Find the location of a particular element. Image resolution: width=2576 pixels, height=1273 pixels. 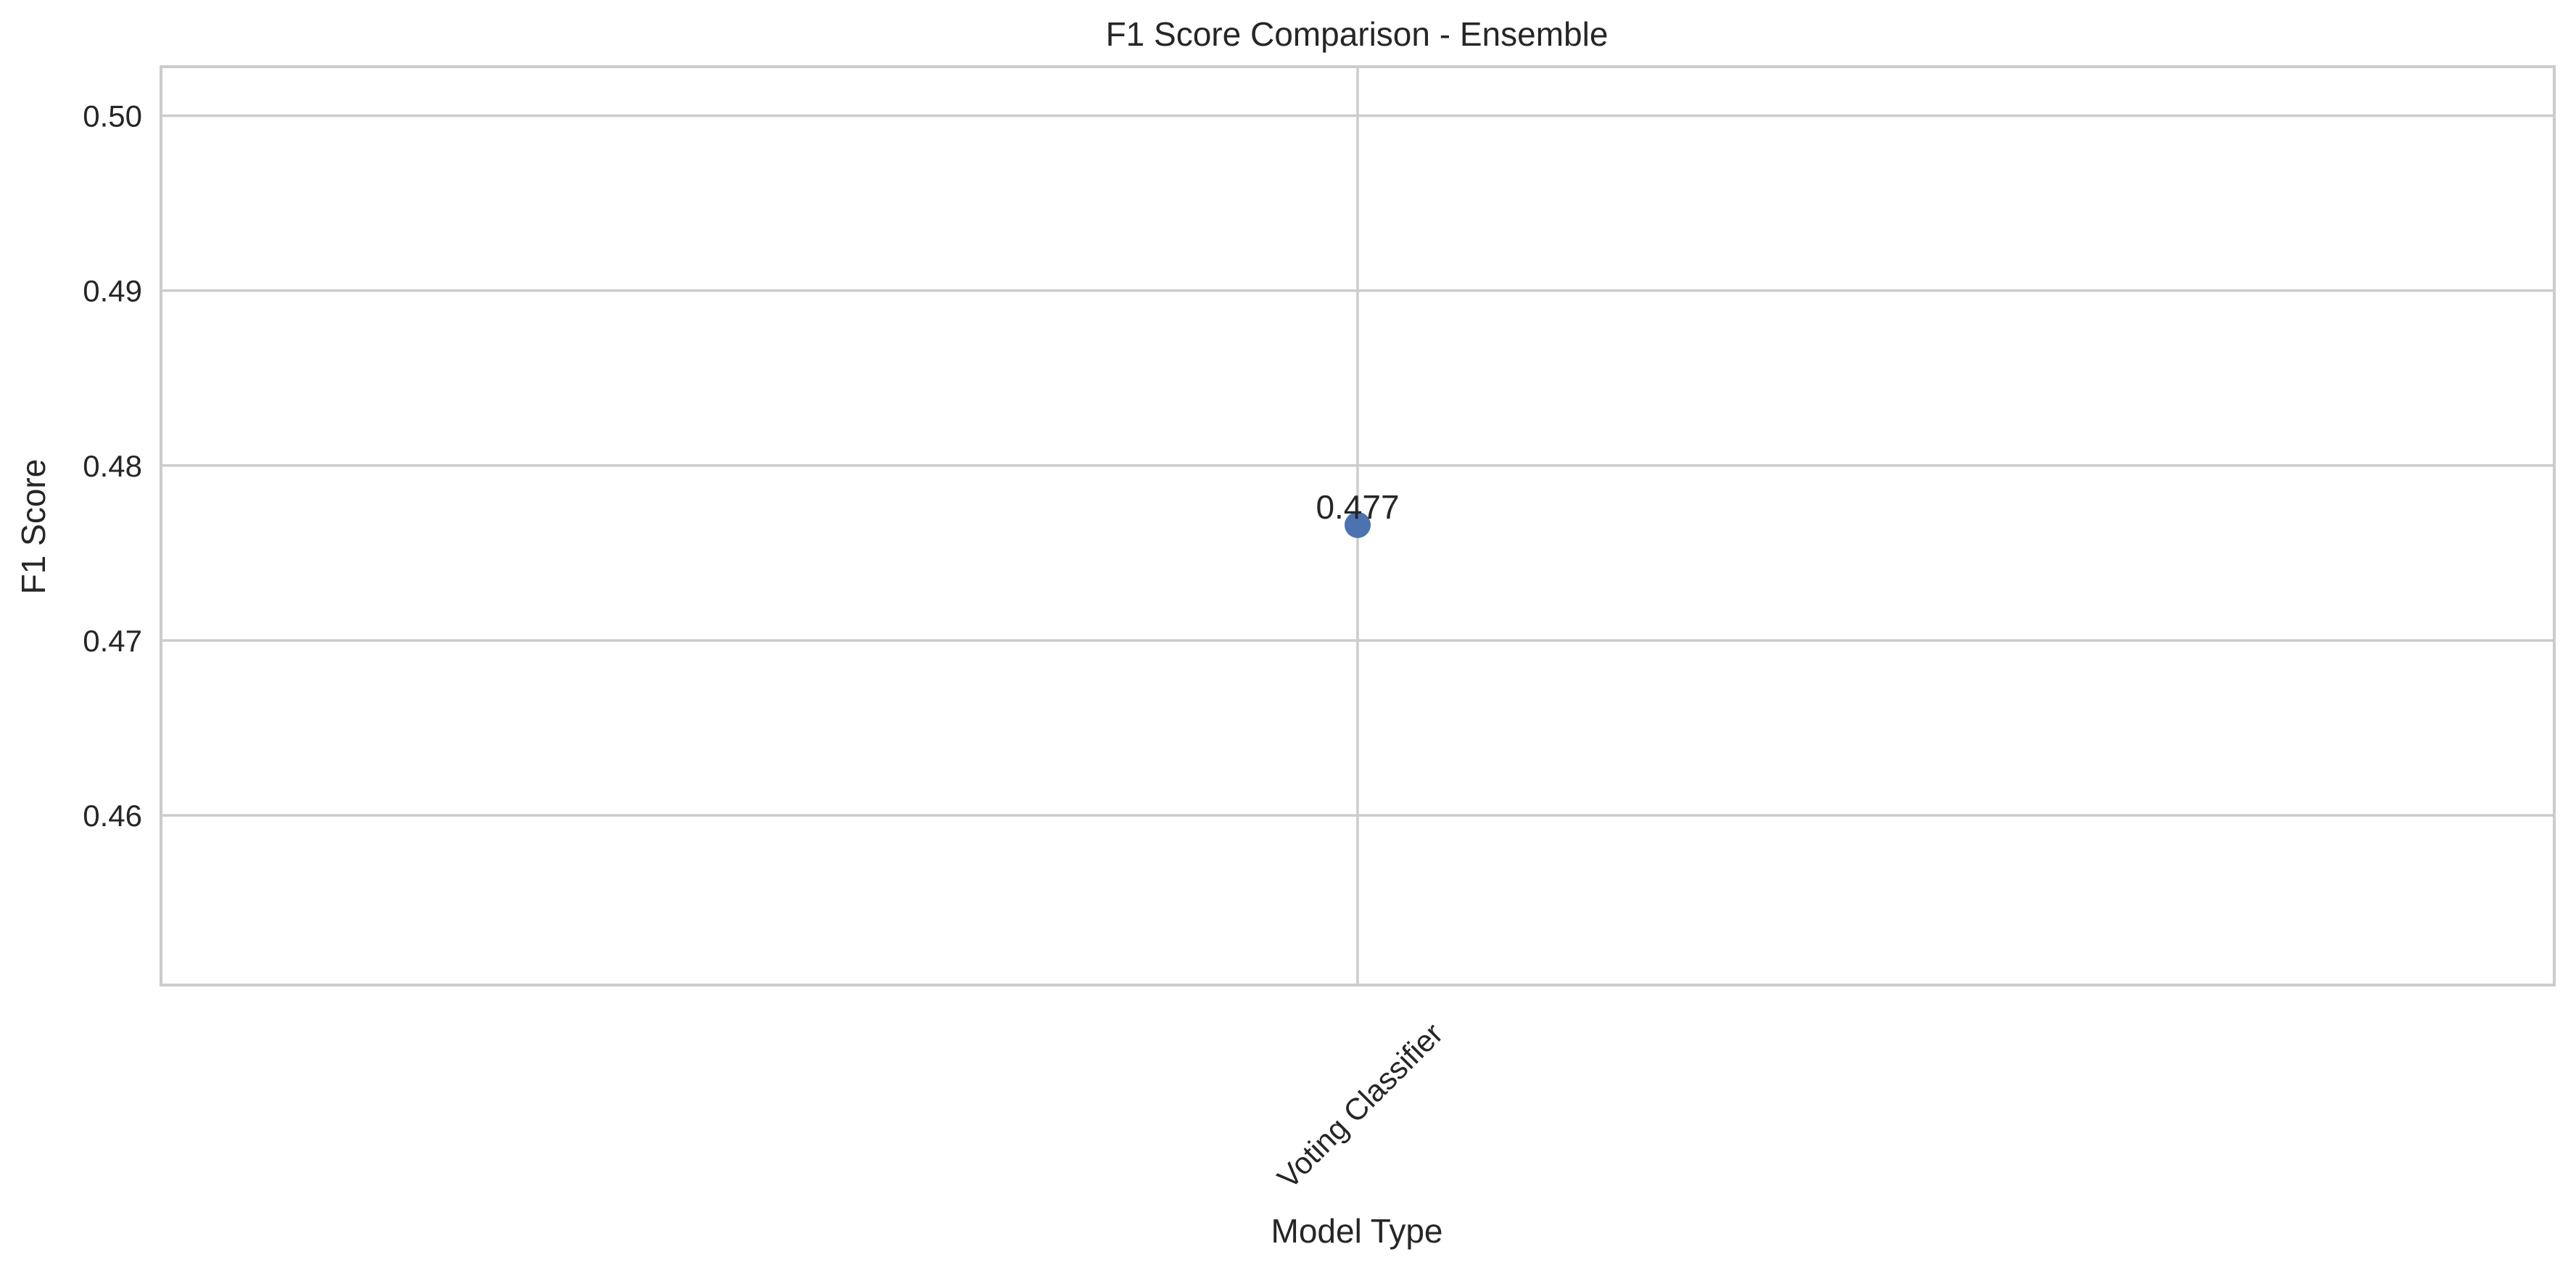

data-marks: 0.477 is located at coordinates (1358, 513).